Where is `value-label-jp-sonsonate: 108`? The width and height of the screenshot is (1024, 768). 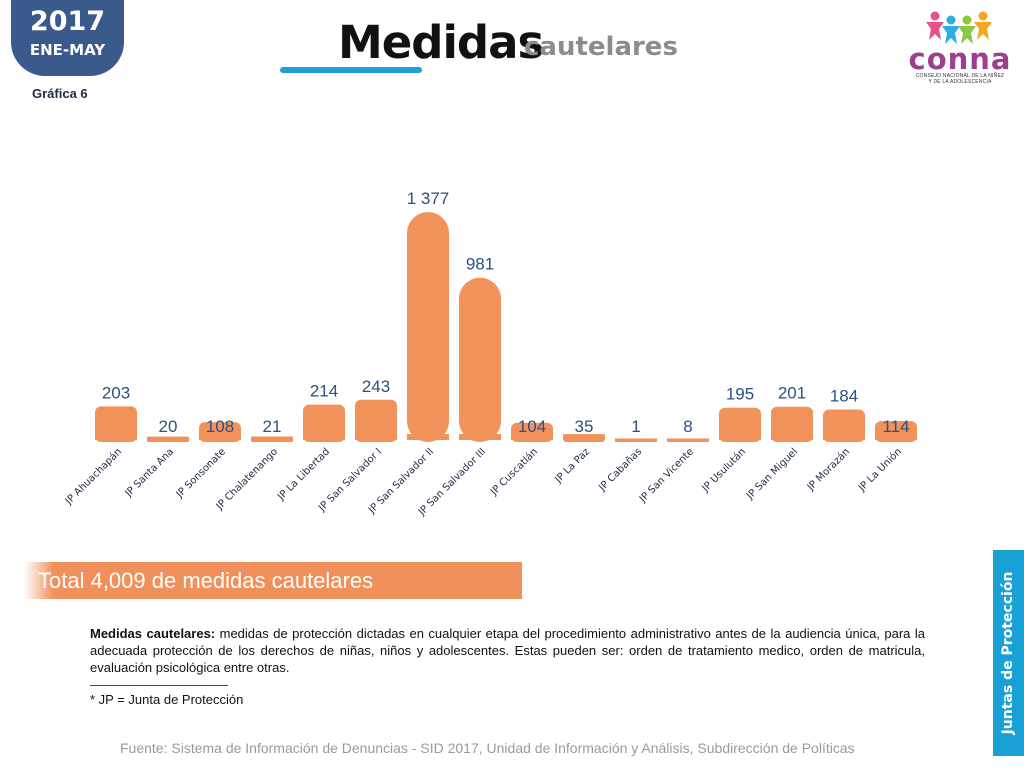 value-label-jp-sonsonate: 108 is located at coordinates (220, 426).